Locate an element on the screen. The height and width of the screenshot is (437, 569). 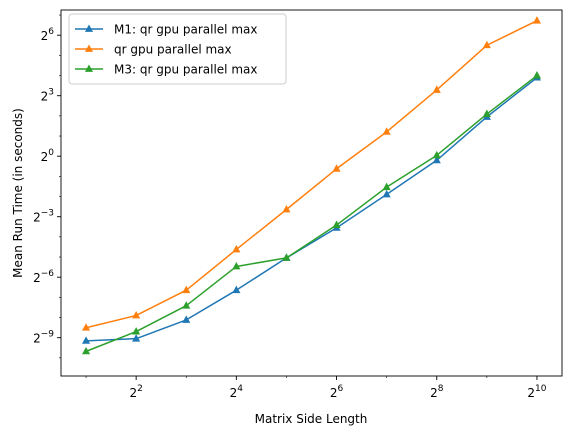
x-tick-label: 210 is located at coordinates (536, 392).